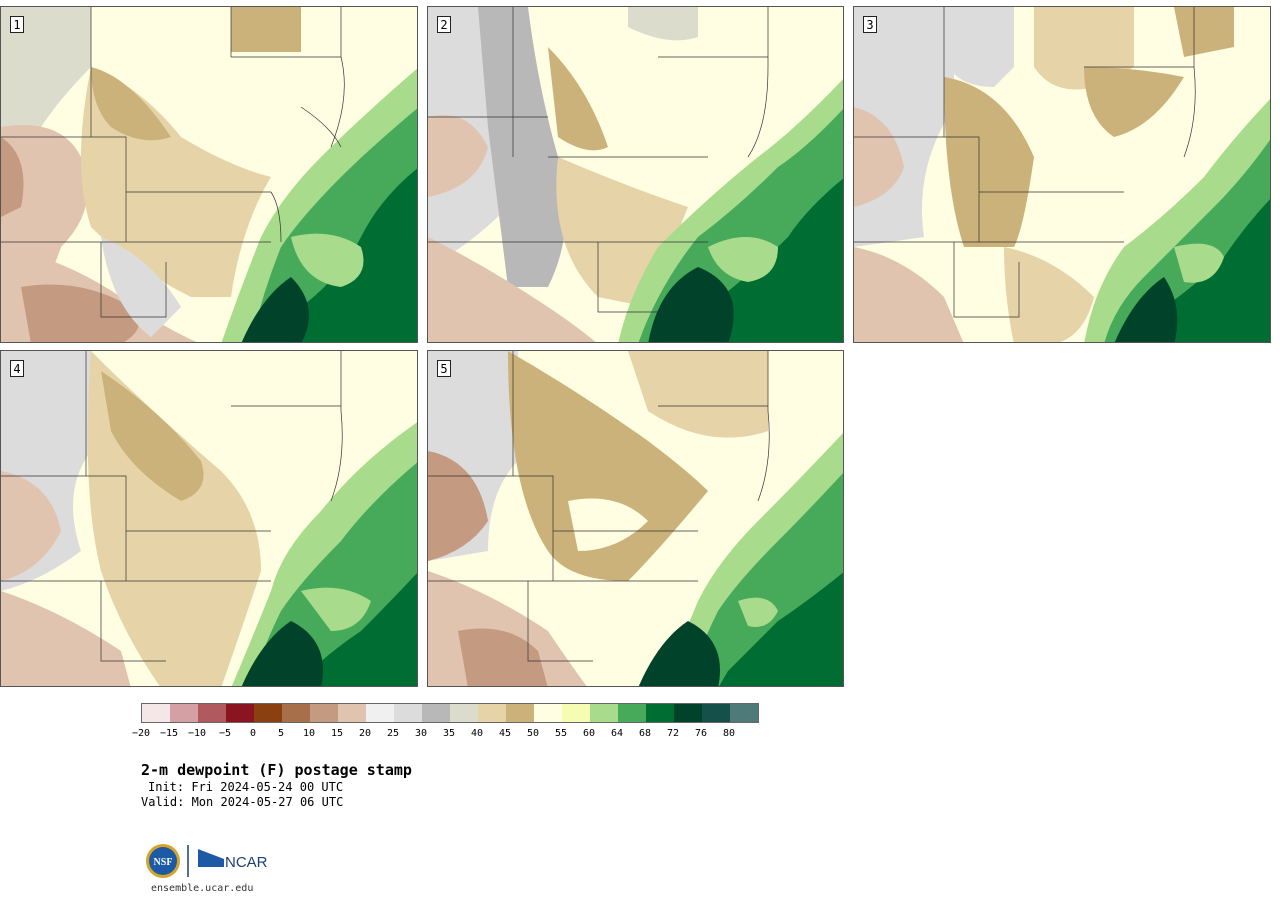 The image size is (1280, 901). I want to click on map-panel-3: 3, so click(1062, 174).